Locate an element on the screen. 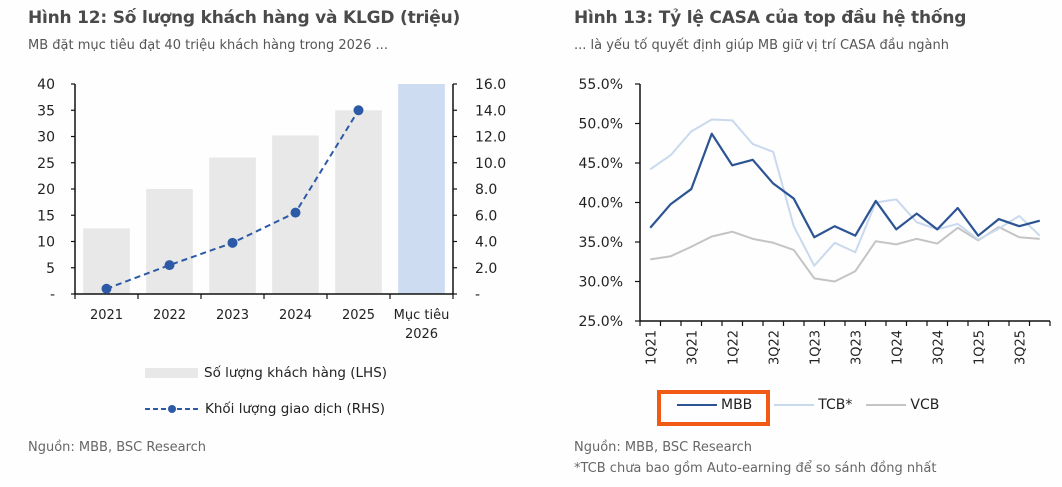 The image size is (1062, 487). x-tick-label: 2021 is located at coordinates (106, 315).